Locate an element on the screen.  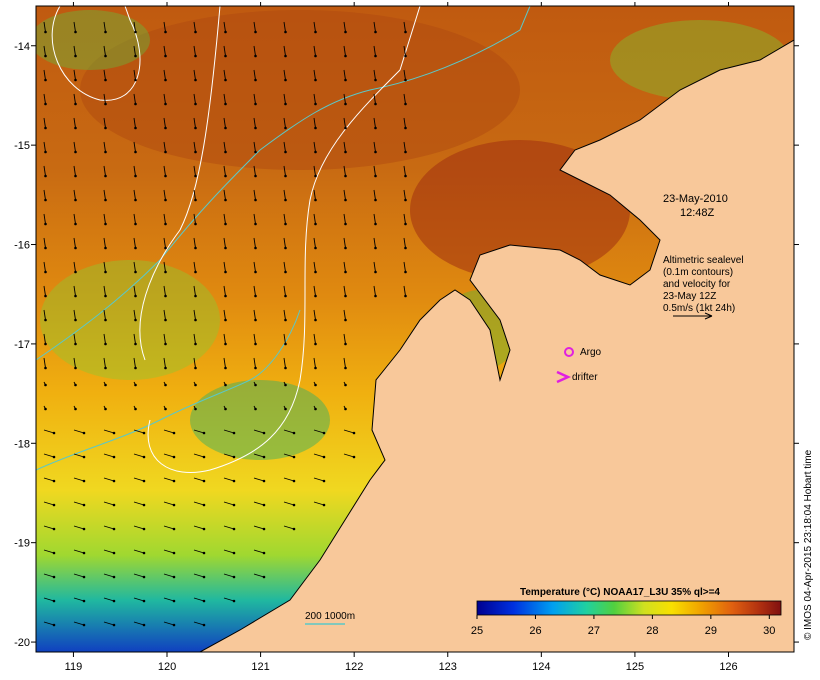
sealevel-line-2: (0.1m contours) is located at coordinates (698, 272).